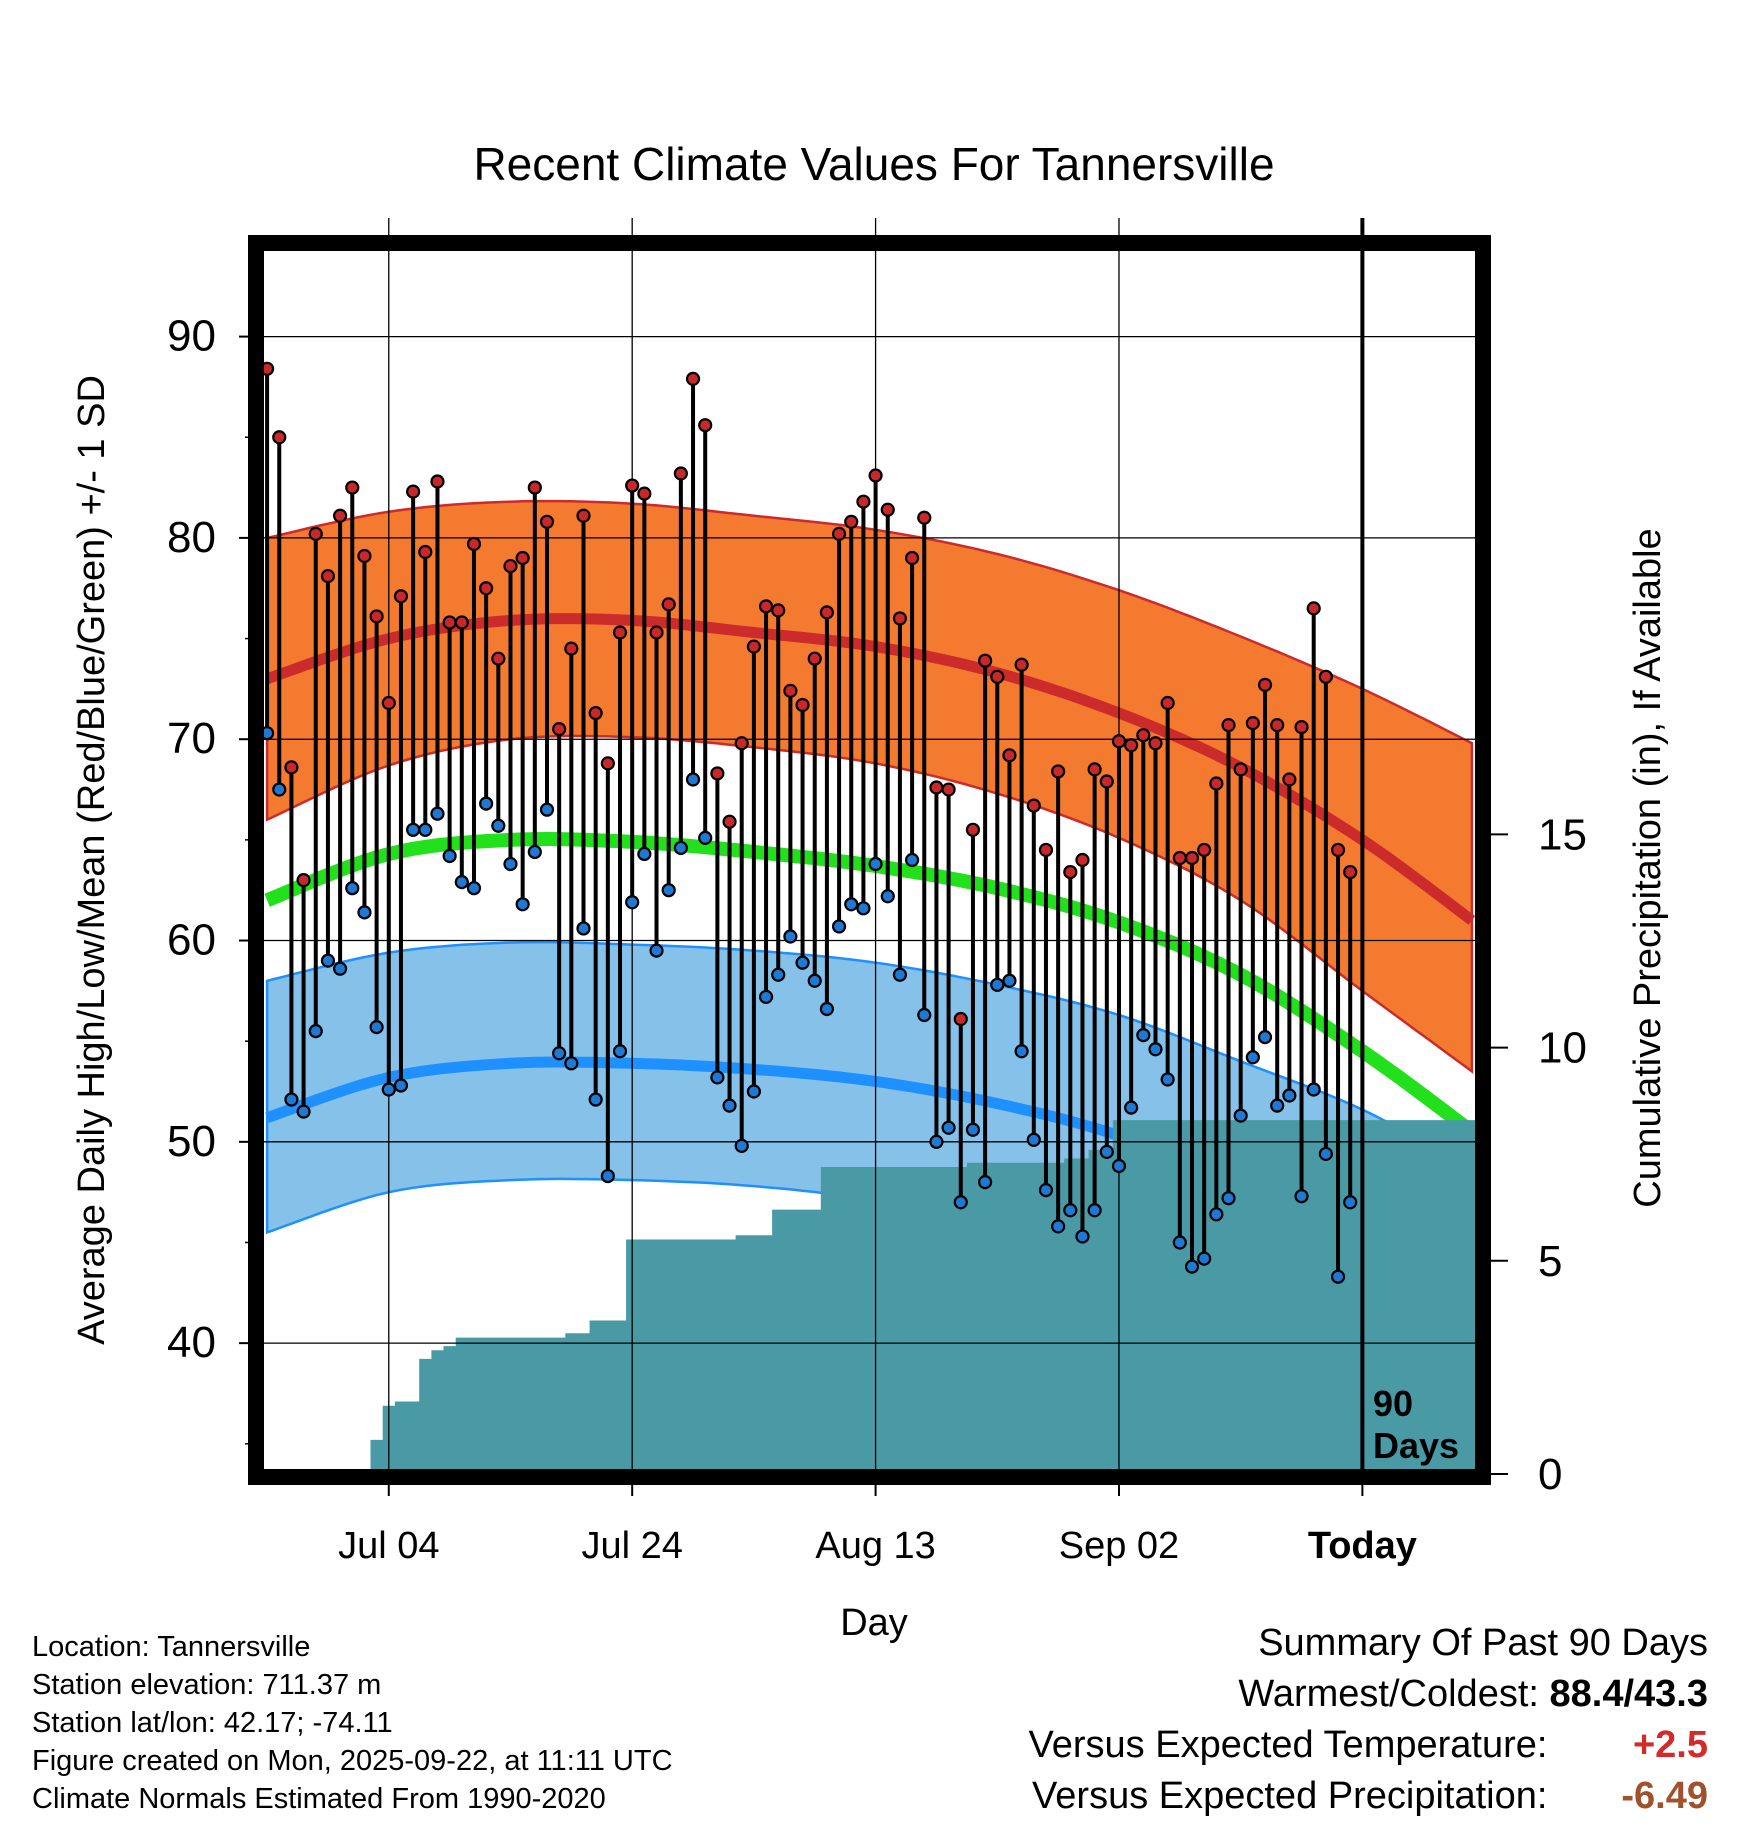 This screenshot has width=1748, height=1828. I want to click on summary-warm-cold: Warmest/Coldest: 88.4/43.3, so click(1473, 1694).